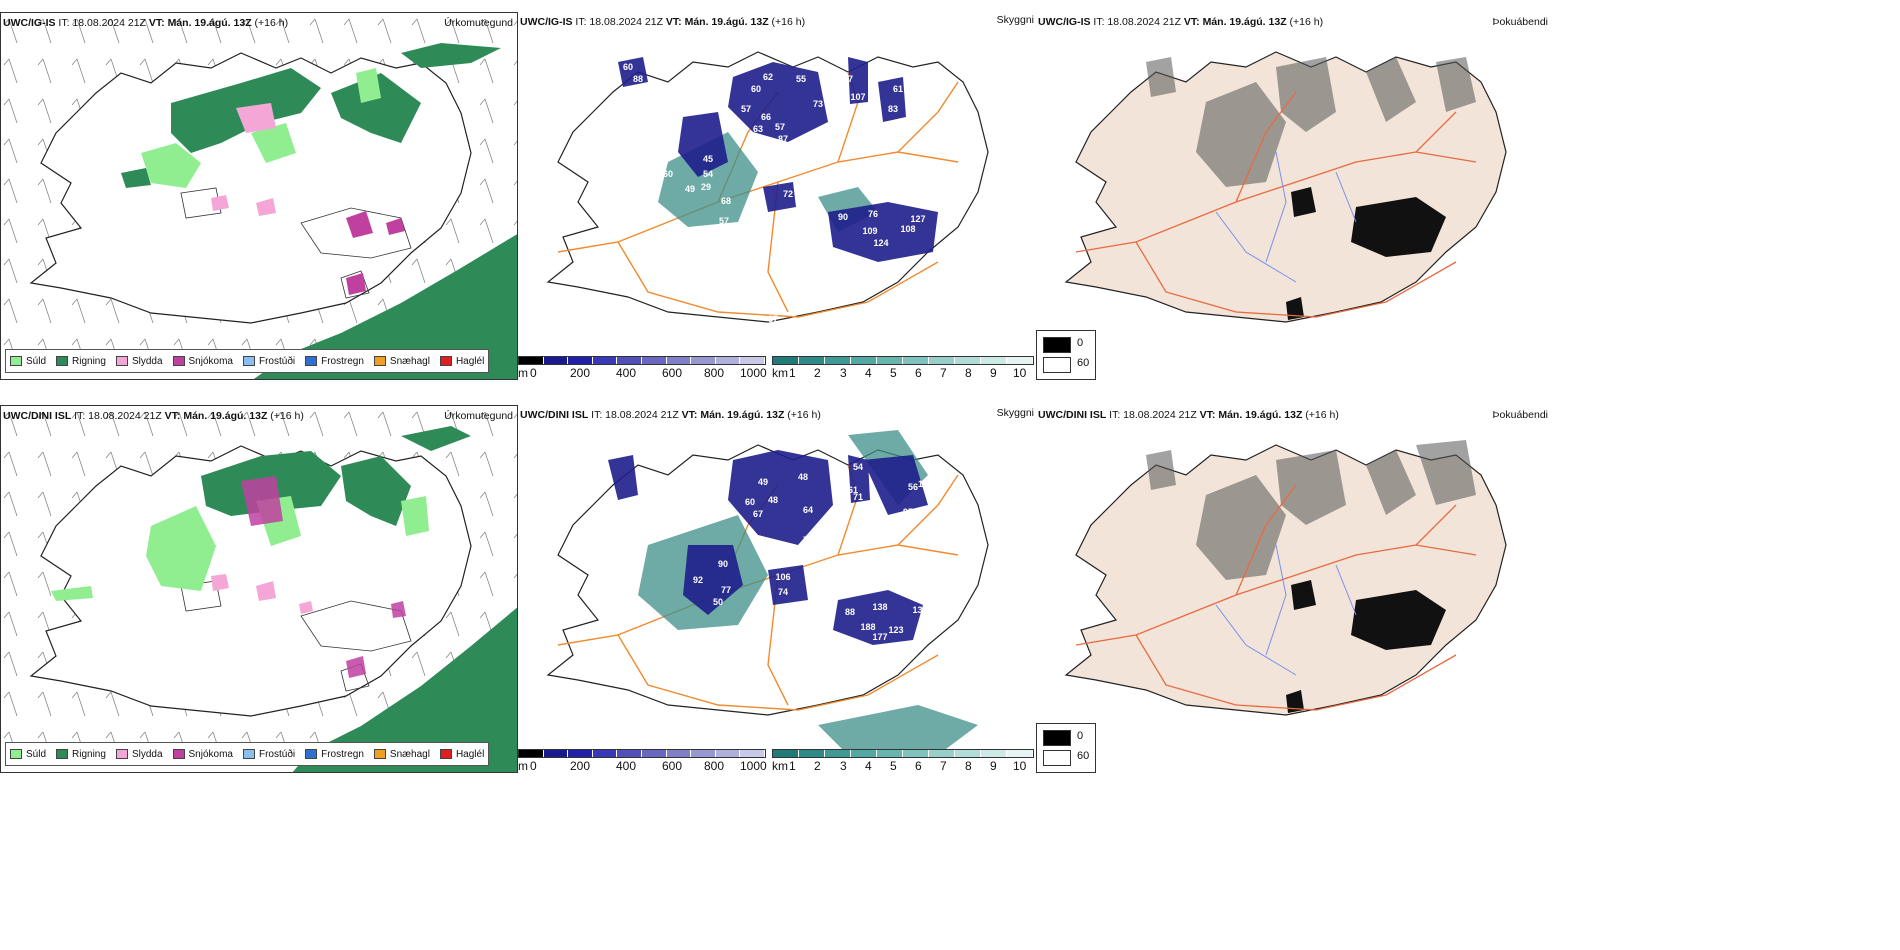 The image size is (1900, 950). What do you see at coordinates (1366, 646) in the screenshot?
I see `fog-core` at bounding box center [1366, 646].